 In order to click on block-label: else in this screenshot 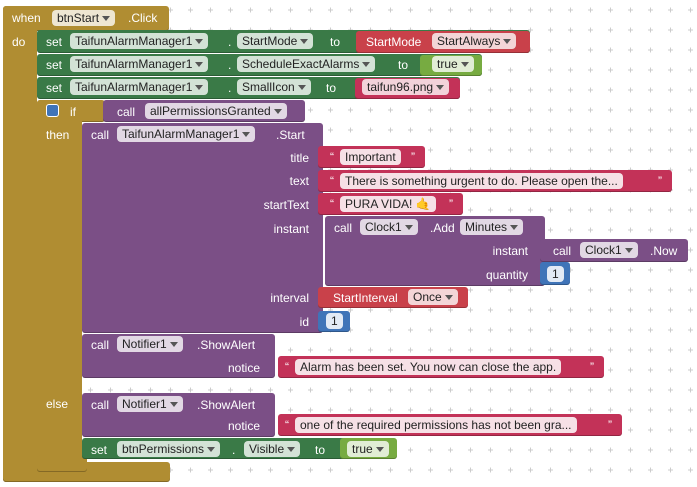, I will do `click(57, 404)`.